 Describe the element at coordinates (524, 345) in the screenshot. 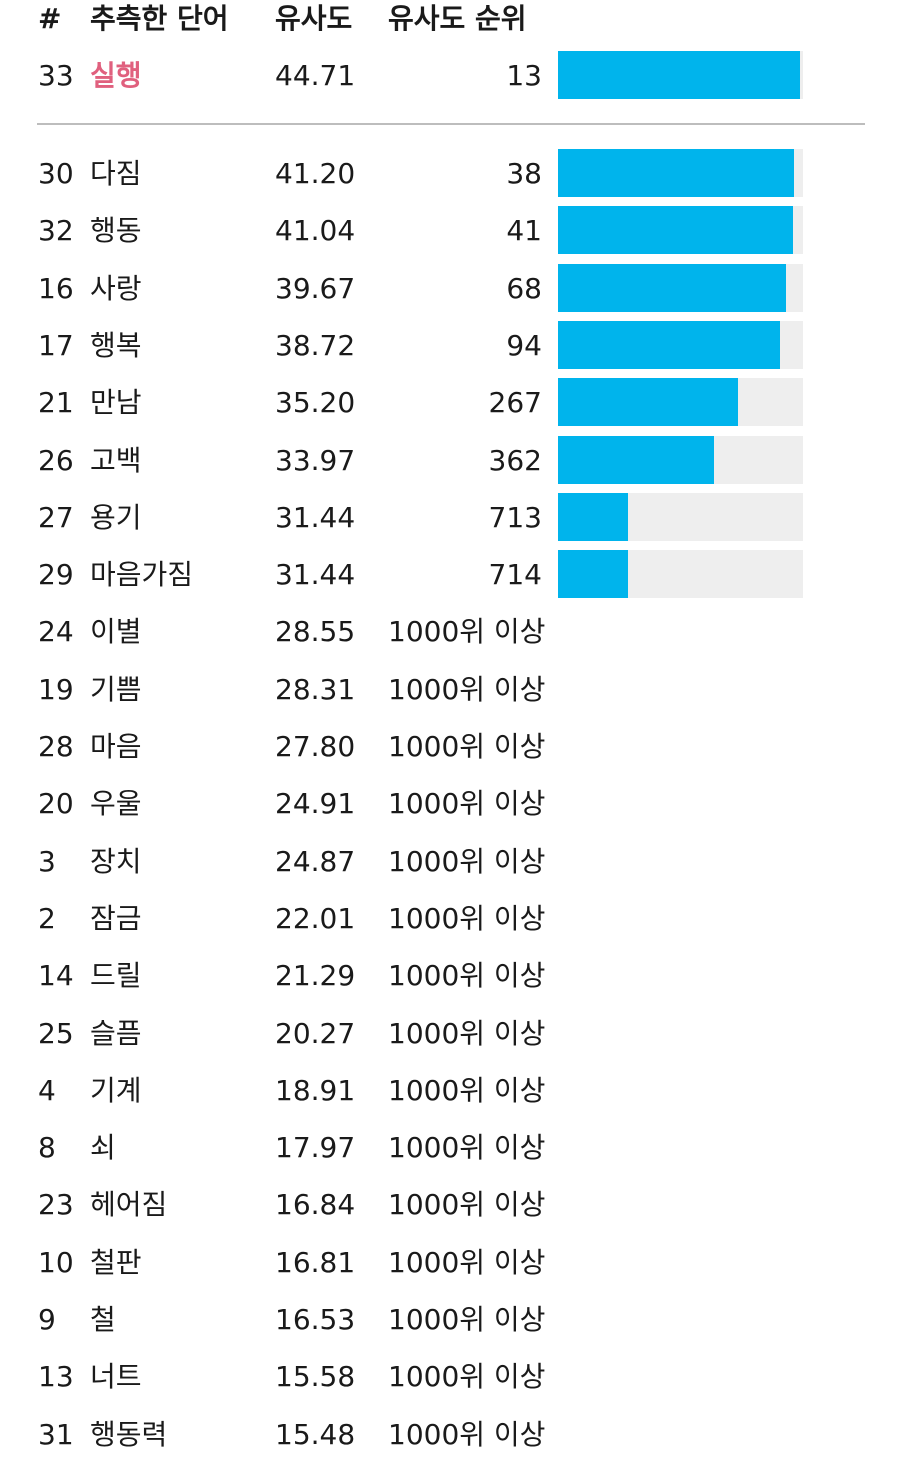

I see `guess-rank: 94` at that location.